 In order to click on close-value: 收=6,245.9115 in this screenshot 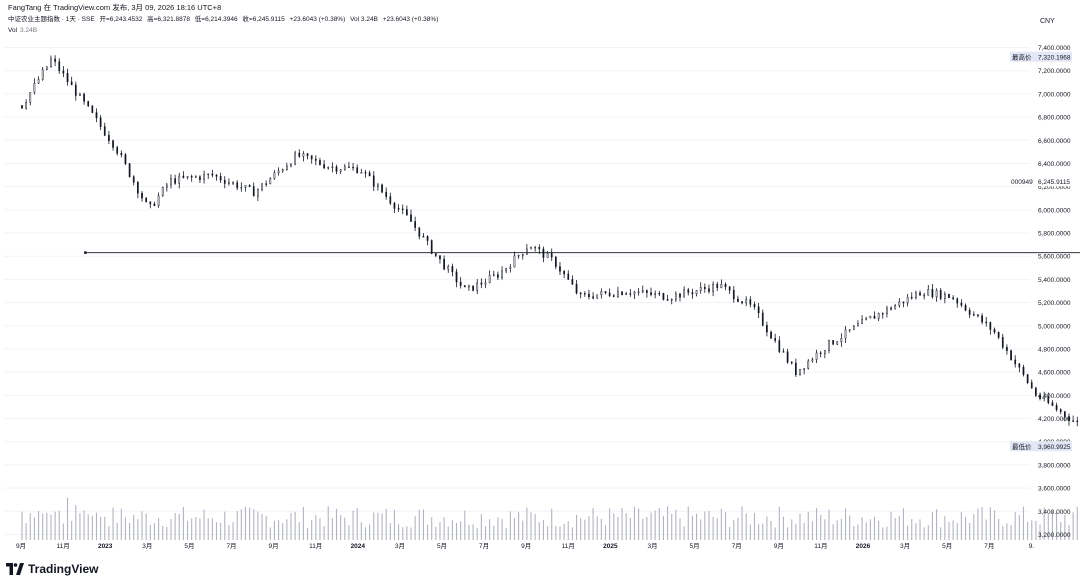, I will do `click(263, 19)`.